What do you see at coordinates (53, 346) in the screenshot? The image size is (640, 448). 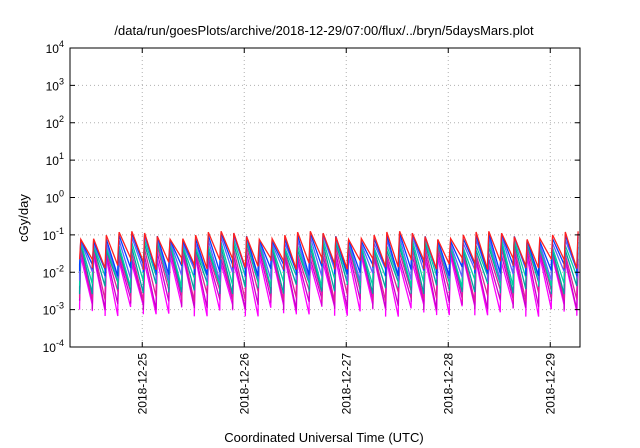 I see `y-tick-label: 10⁻⁴` at bounding box center [53, 346].